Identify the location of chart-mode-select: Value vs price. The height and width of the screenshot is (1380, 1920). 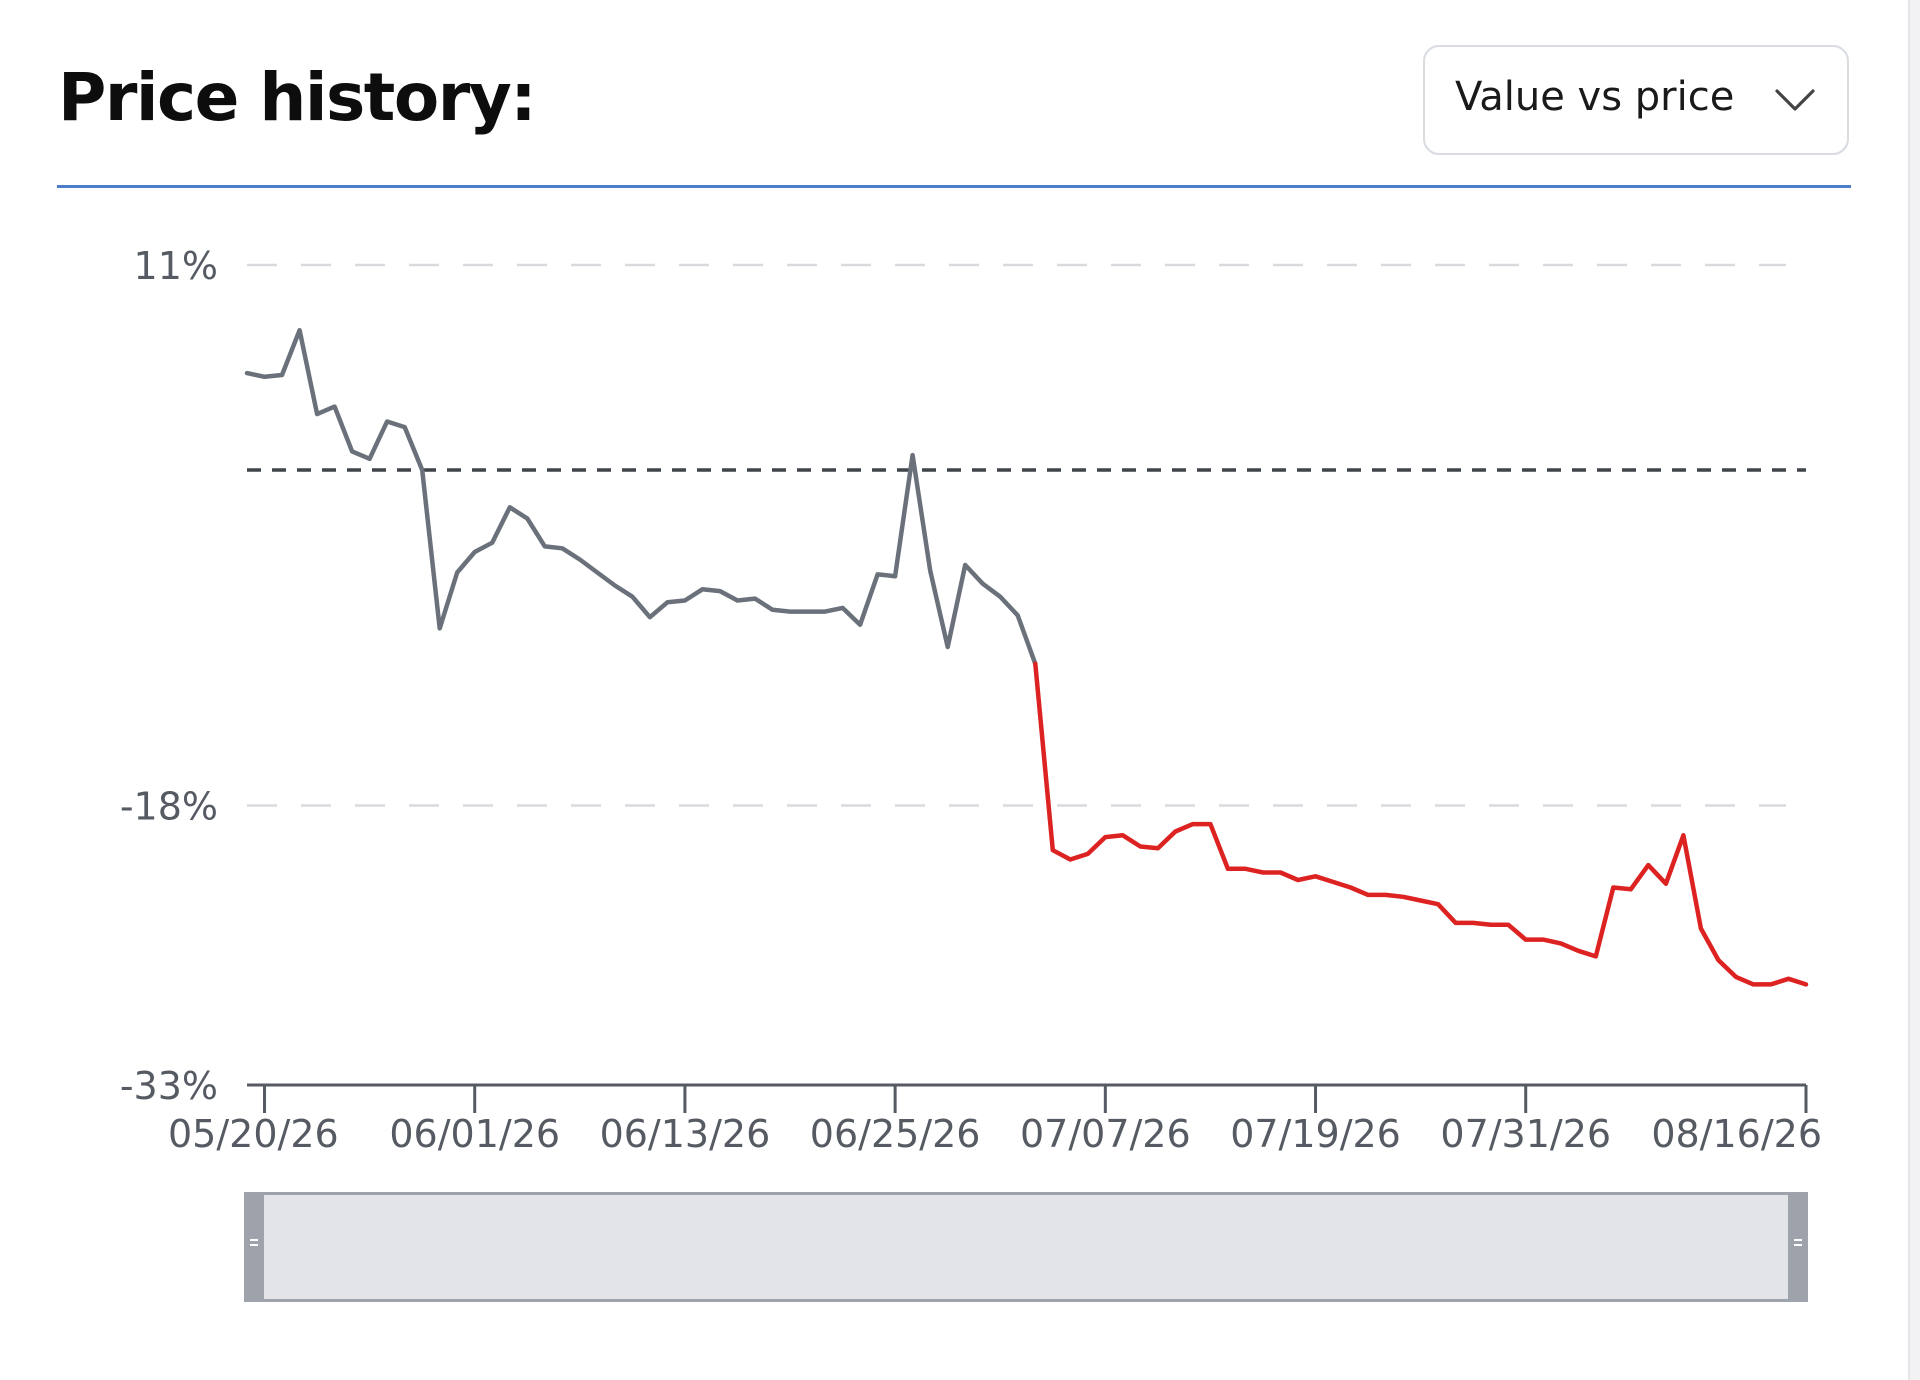
(1636, 100).